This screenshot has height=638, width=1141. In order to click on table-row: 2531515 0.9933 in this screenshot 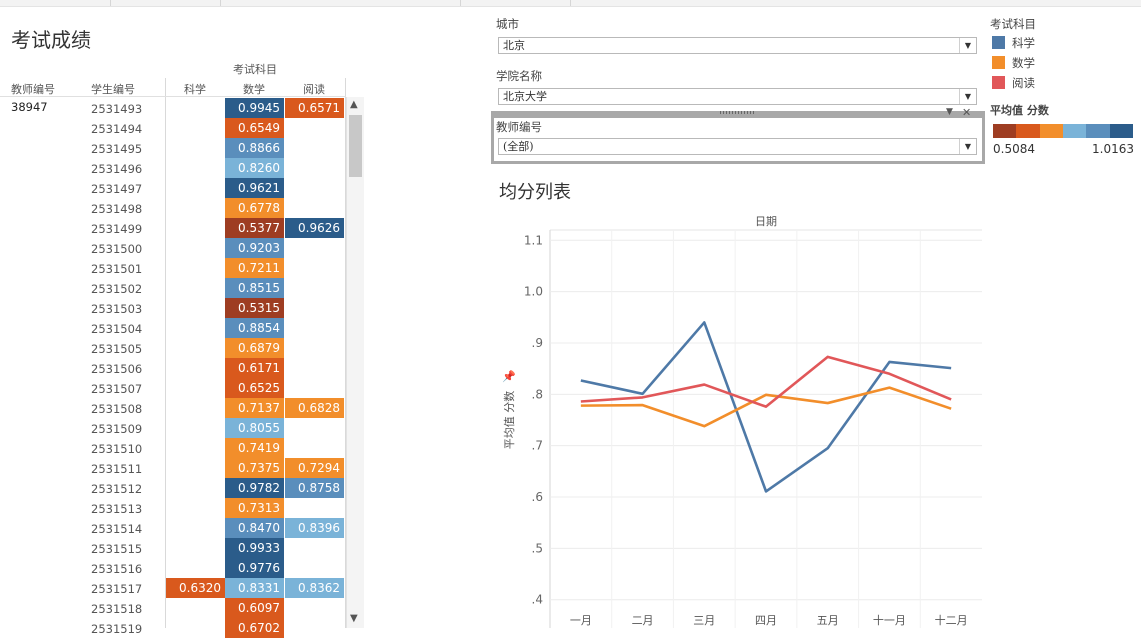, I will do `click(173, 548)`.